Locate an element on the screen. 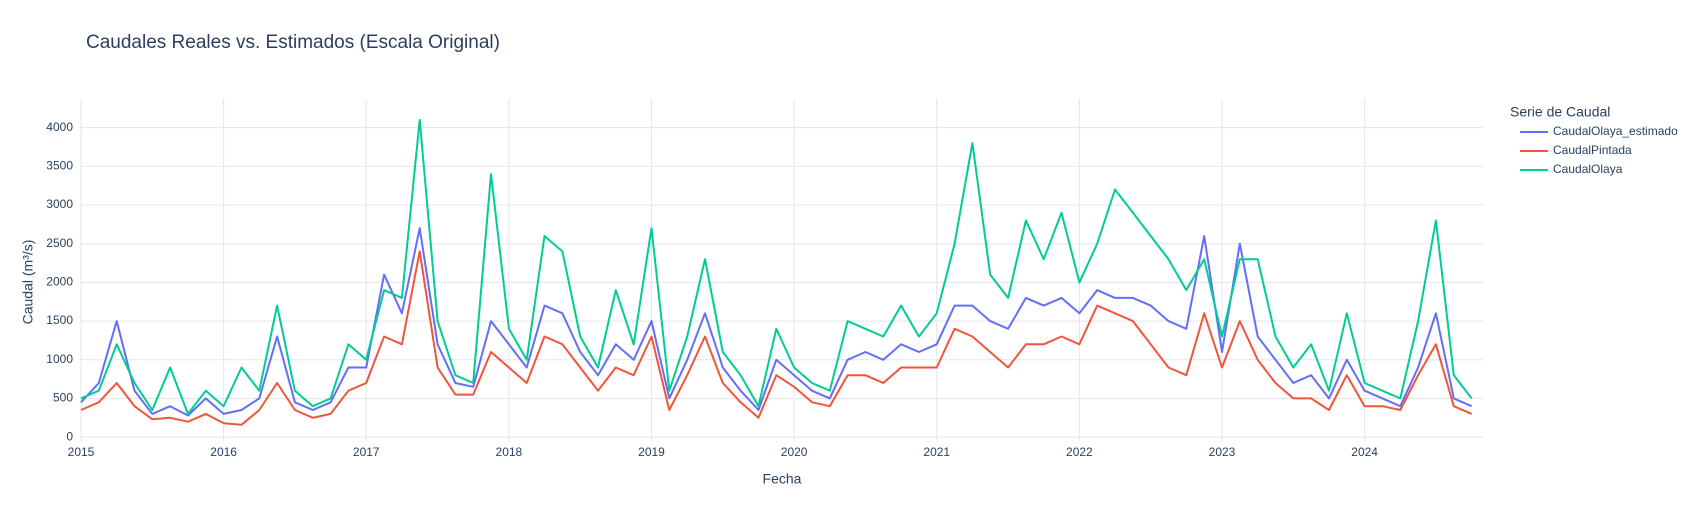  x-tick-label: 2024 is located at coordinates (1364, 452).